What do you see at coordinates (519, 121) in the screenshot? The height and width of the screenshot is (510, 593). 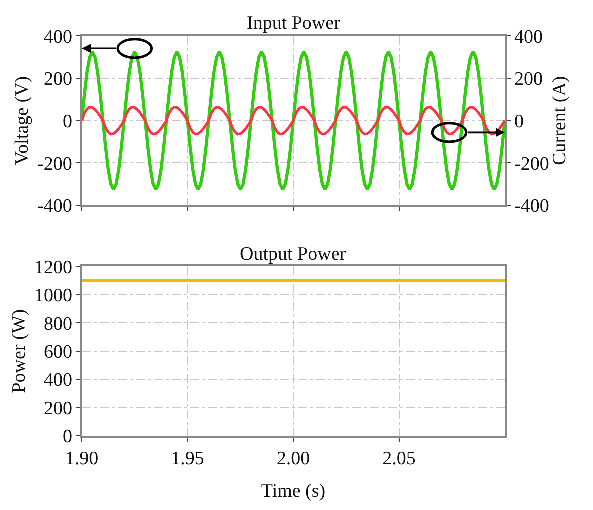 I see `y2-tick-label: 0` at bounding box center [519, 121].